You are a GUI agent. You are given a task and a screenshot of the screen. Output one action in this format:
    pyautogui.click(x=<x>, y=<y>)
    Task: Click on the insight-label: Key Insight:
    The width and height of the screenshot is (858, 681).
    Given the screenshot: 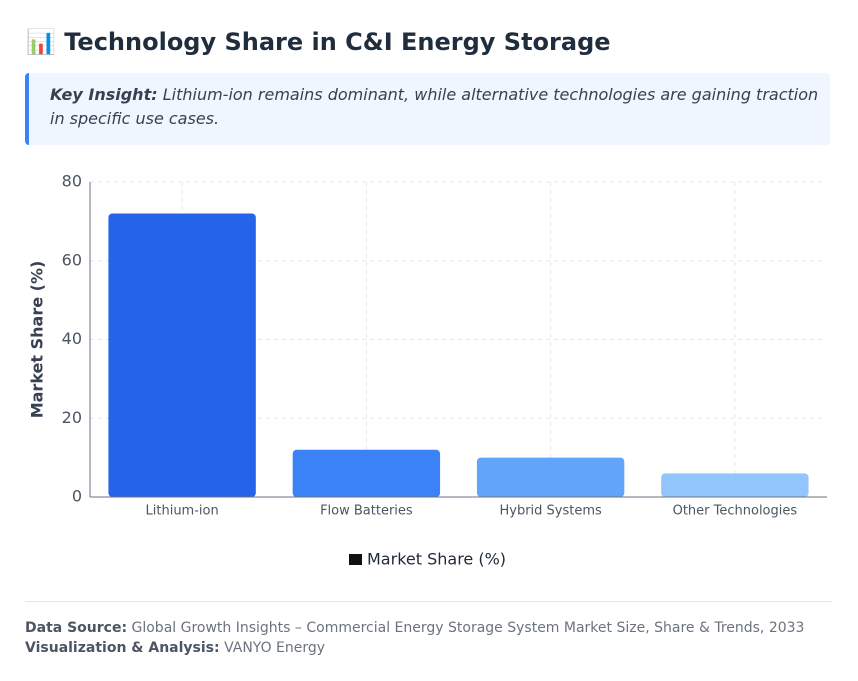 What is the action you would take?
    pyautogui.click(x=104, y=94)
    